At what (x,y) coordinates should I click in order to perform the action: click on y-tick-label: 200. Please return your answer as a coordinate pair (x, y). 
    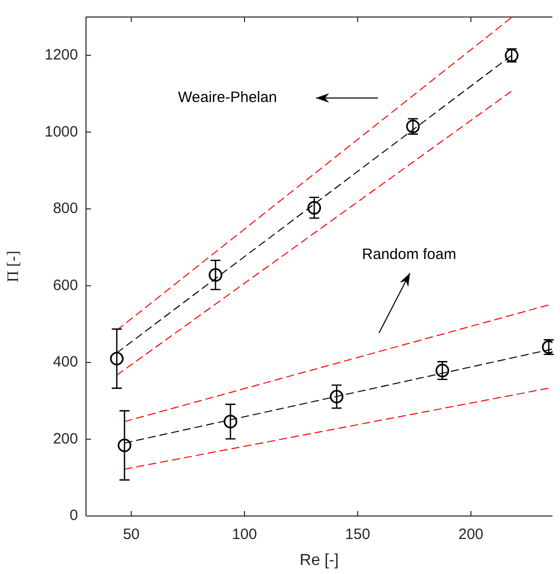
    Looking at the image, I should click on (65, 439).